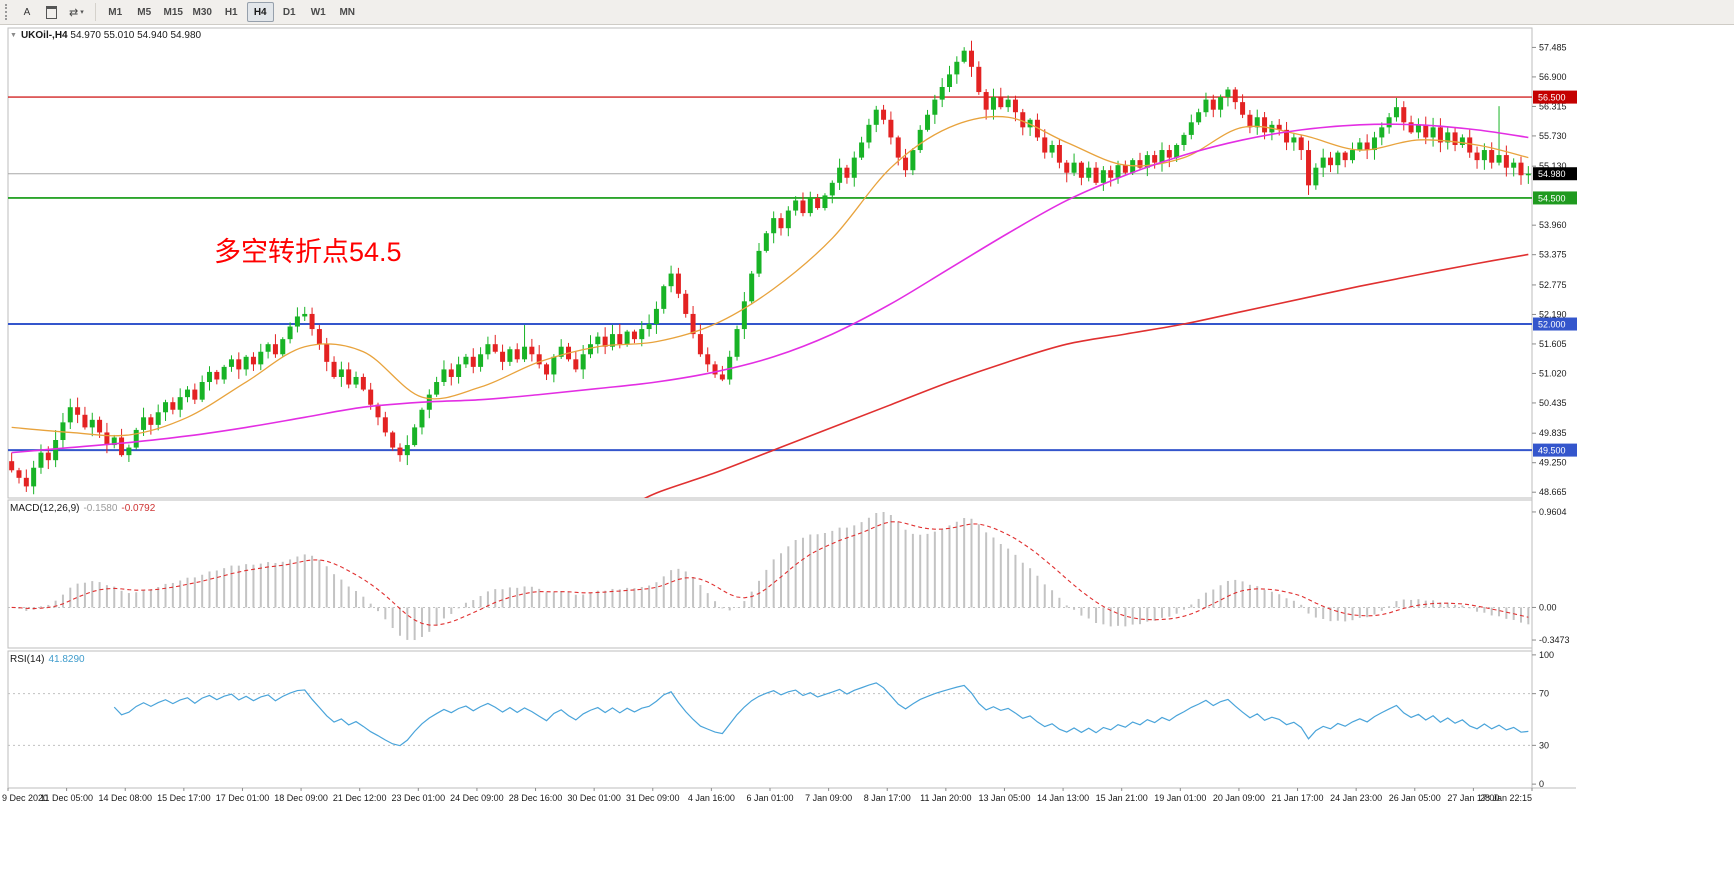 The width and height of the screenshot is (1734, 895). I want to click on chart-ohlc-values: 54.970 55.010 54.940 54.980, so click(136, 35).